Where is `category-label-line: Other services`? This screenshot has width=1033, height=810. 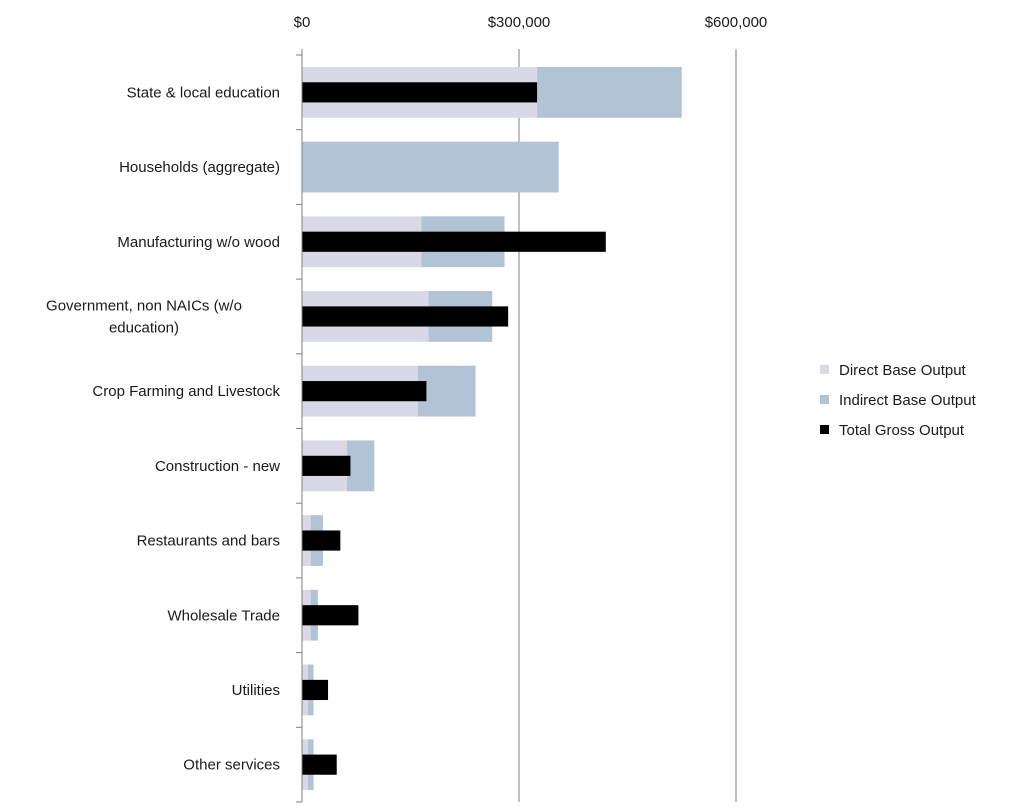
category-label-line: Other services is located at coordinates (231, 765).